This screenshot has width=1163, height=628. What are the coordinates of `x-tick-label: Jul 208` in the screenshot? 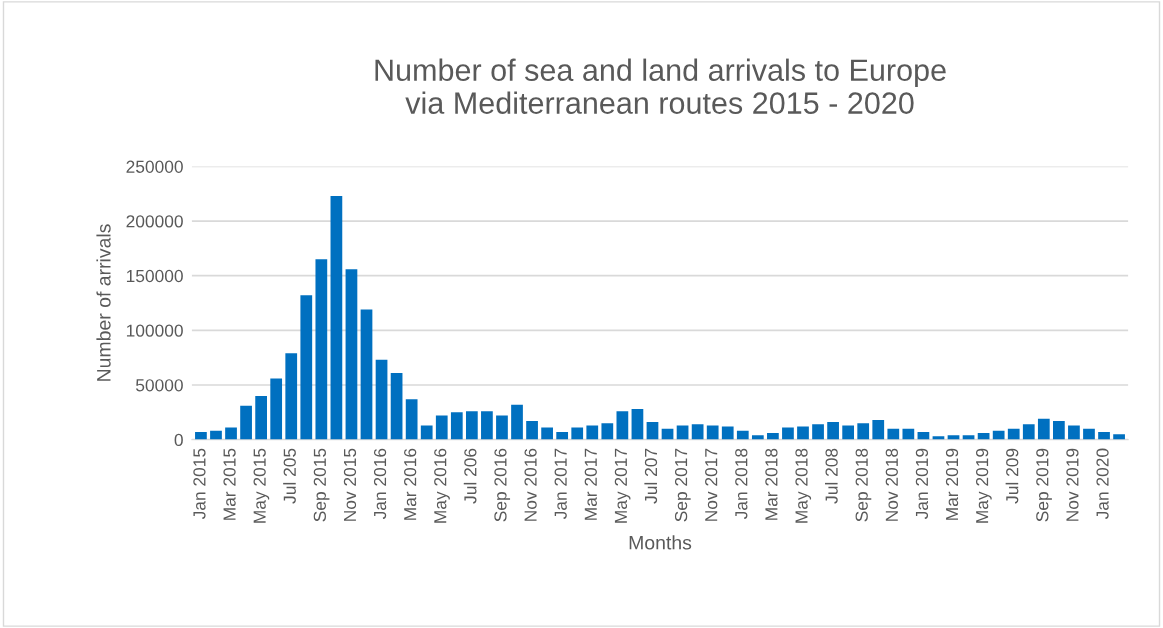 It's located at (831, 476).